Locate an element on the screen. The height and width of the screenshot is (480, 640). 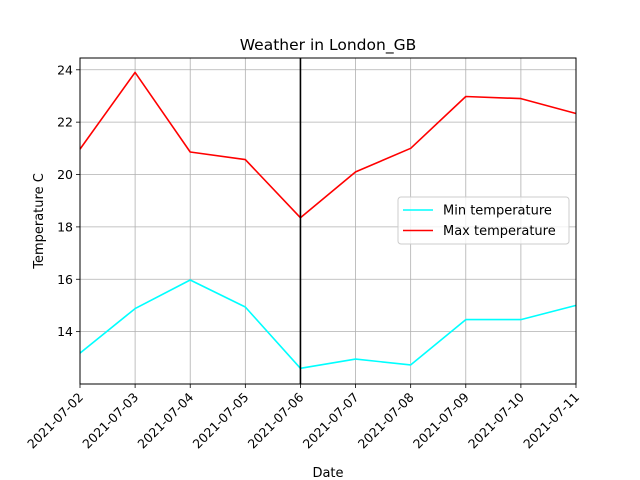
y-tick-label: 24 is located at coordinates (65, 69).